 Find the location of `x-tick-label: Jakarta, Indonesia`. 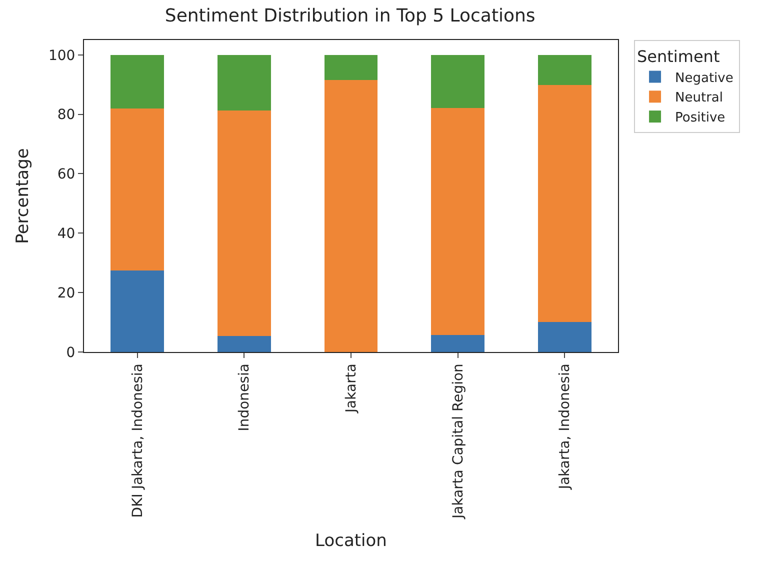

x-tick-label: Jakarta, Indonesia is located at coordinates (565, 427).